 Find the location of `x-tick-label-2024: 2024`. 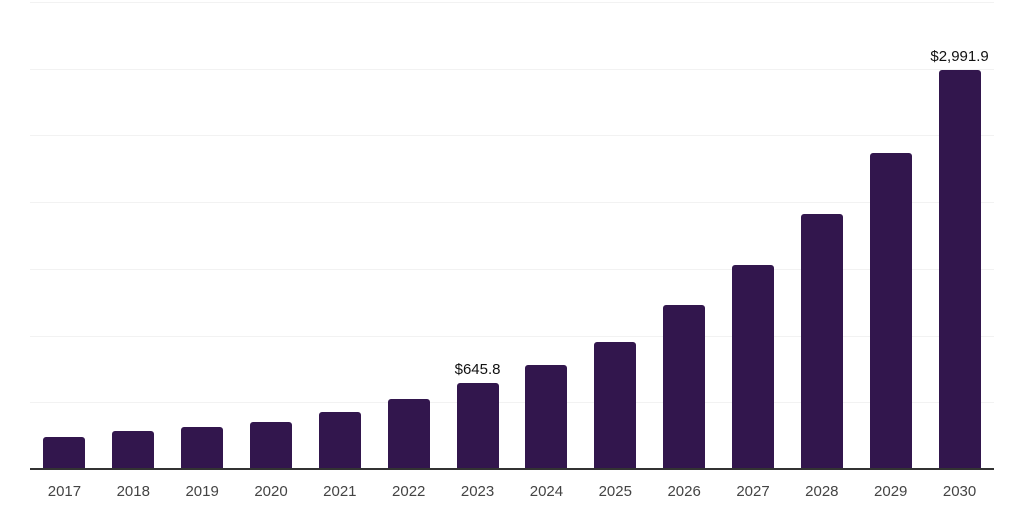

x-tick-label-2024: 2024 is located at coordinates (546, 491).